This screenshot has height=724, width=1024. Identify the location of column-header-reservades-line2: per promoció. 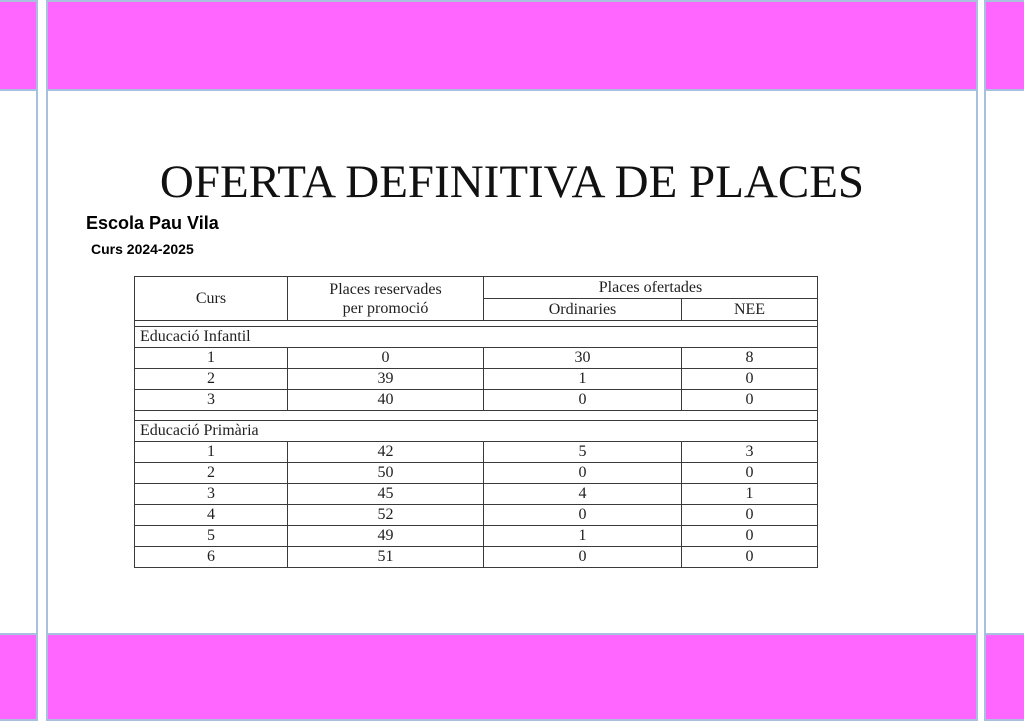
(385, 308).